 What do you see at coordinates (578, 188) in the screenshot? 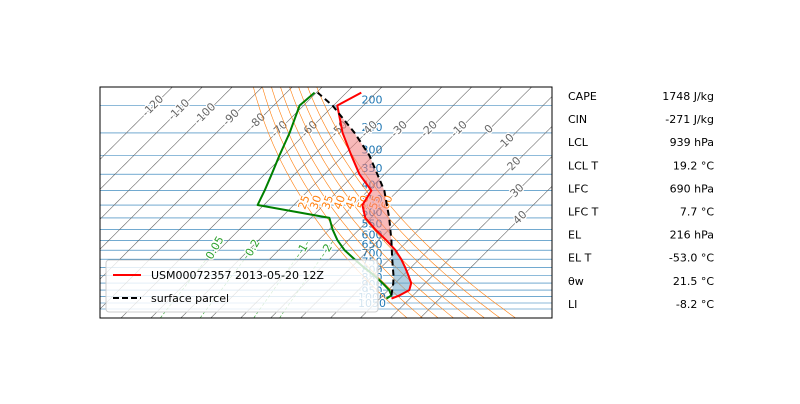
I see `stat-label: LFC` at bounding box center [578, 188].